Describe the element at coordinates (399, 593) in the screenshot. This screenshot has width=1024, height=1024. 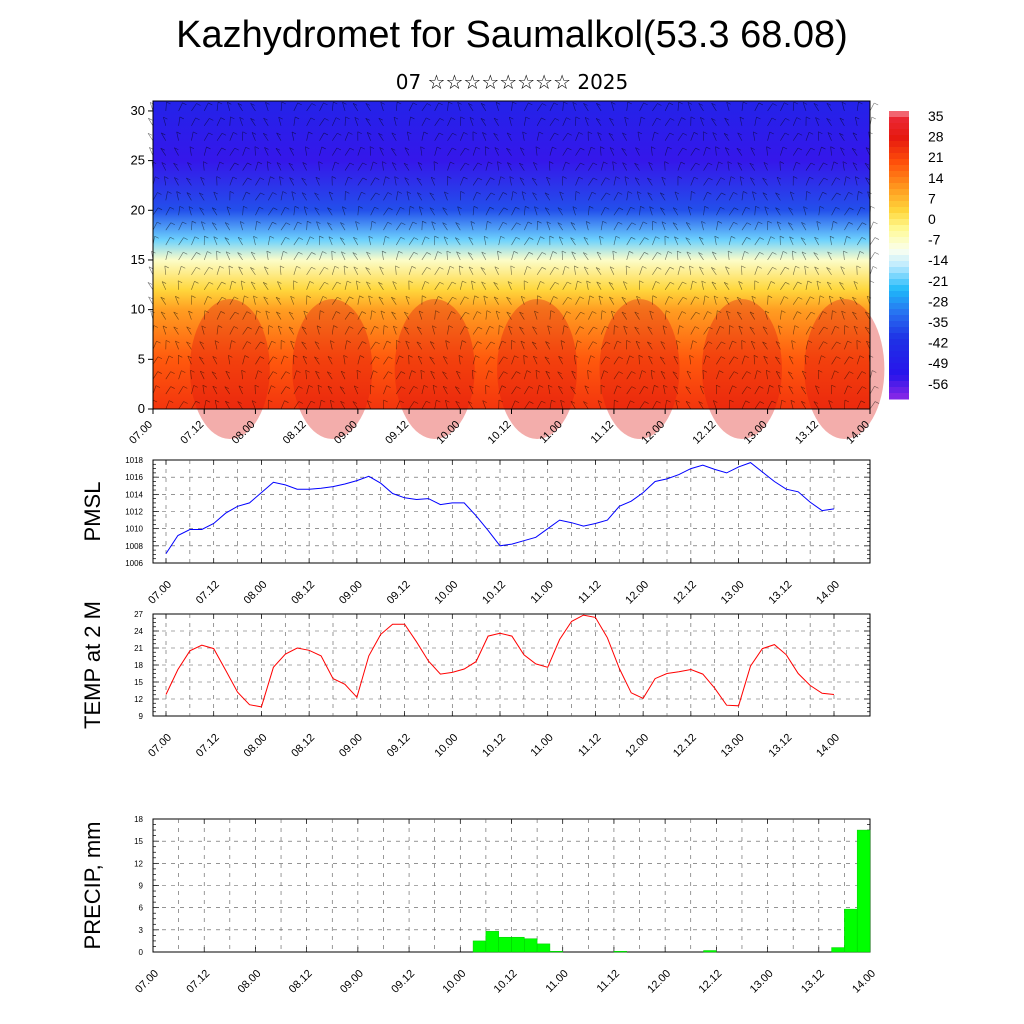
I see `x-tick-label: 09.12` at that location.